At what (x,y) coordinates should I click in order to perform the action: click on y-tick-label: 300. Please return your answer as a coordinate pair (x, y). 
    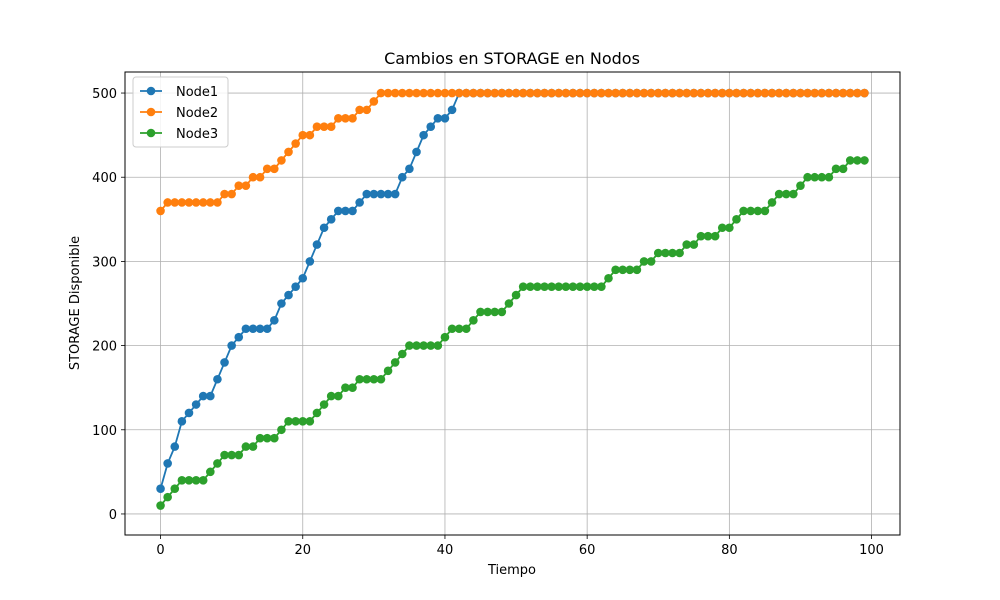
    Looking at the image, I should click on (104, 262).